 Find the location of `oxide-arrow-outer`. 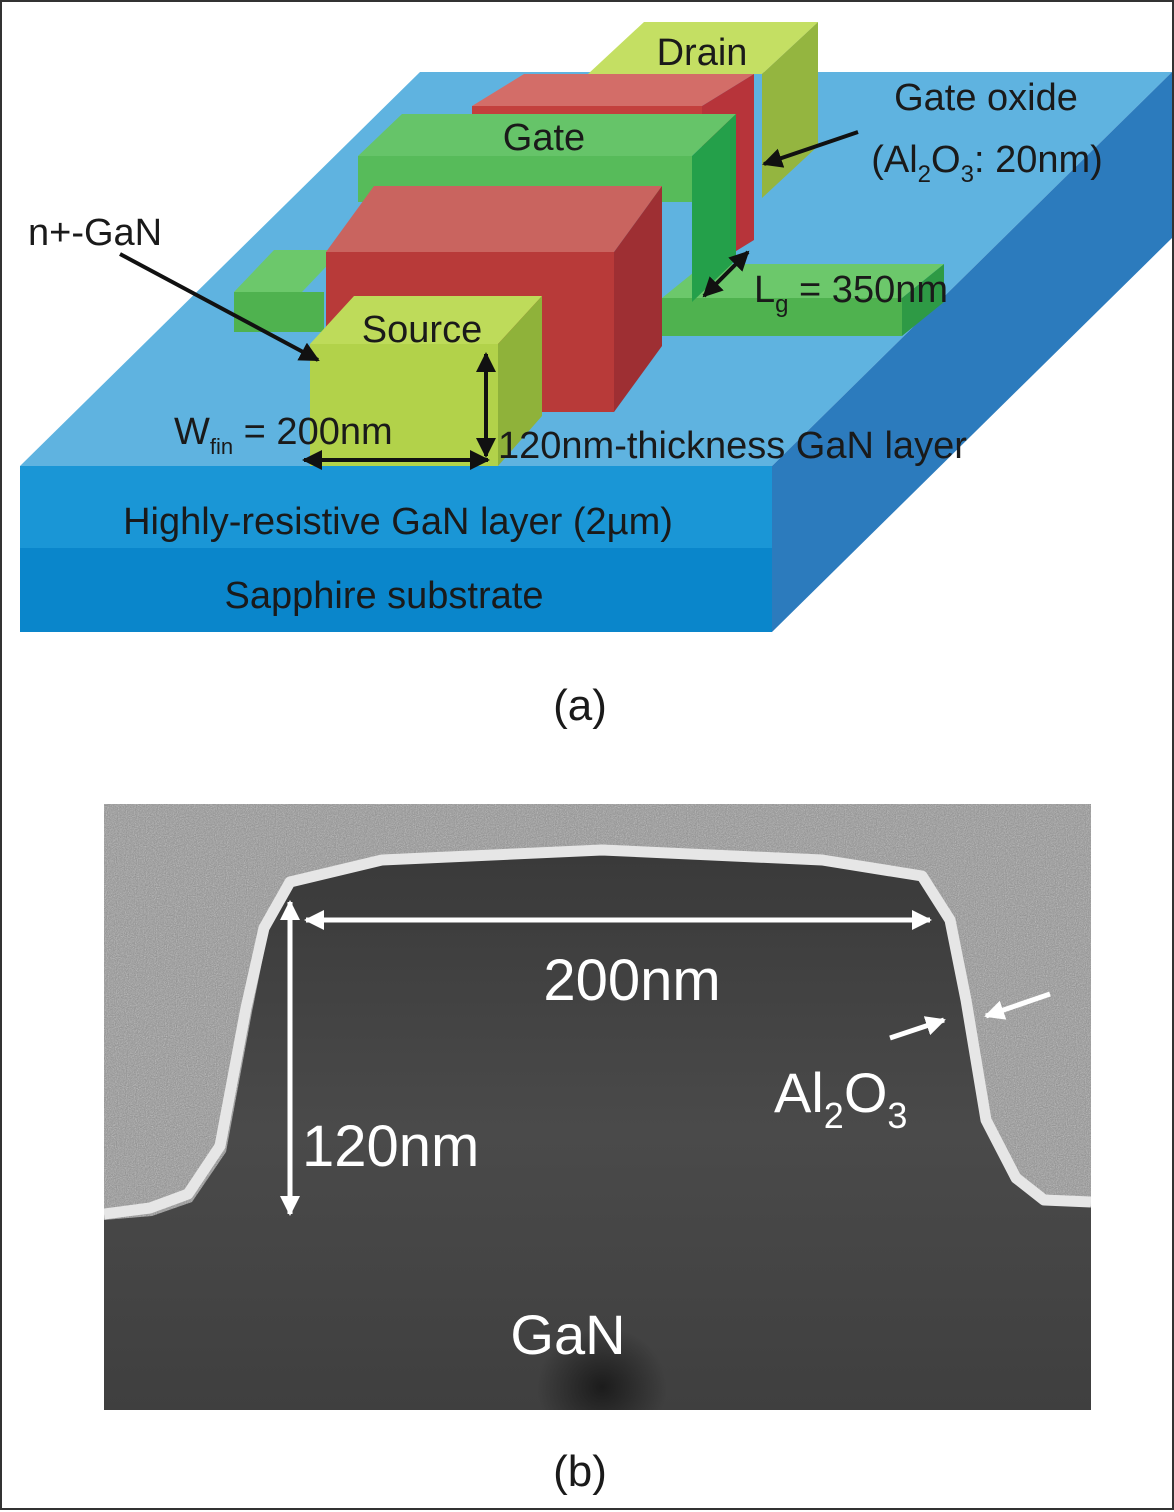

oxide-arrow-outer is located at coordinates (1017, 1005).